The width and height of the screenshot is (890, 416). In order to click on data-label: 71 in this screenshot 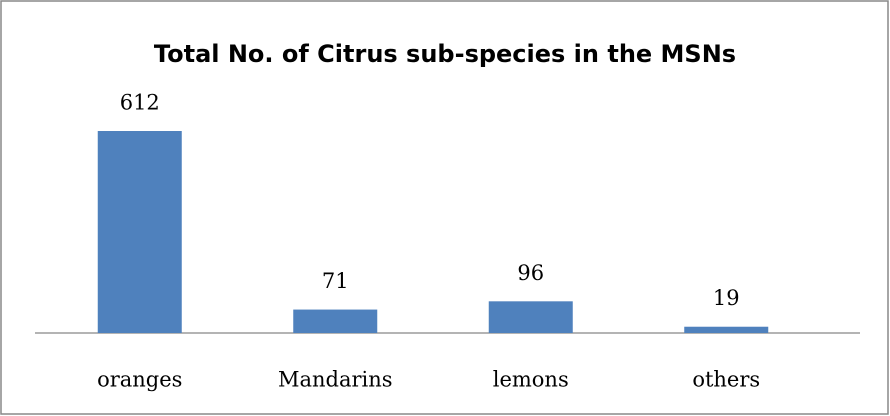, I will do `click(335, 281)`.